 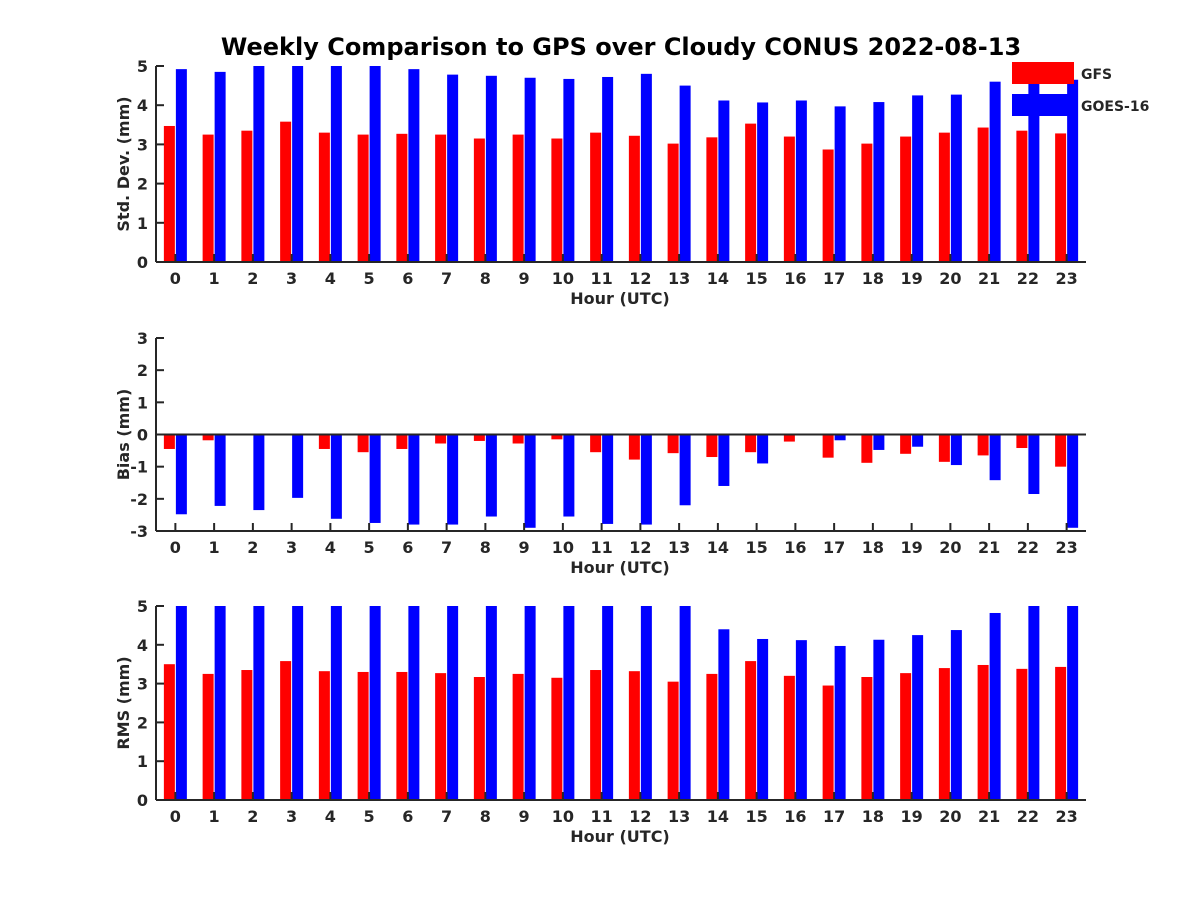 I want to click on y-tick-label: 1, so click(x=142, y=223).